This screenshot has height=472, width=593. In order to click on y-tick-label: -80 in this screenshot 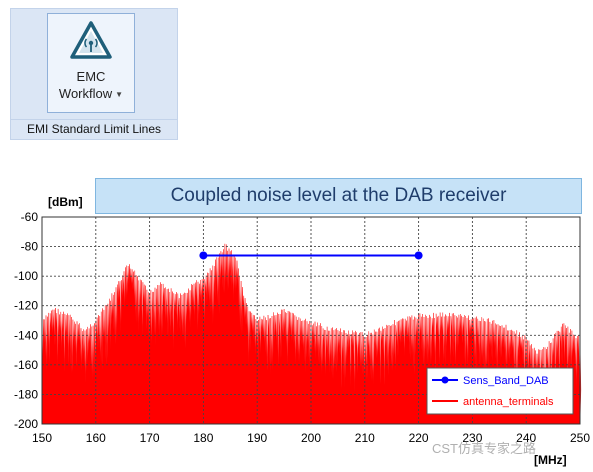, I will do `click(30, 247)`.